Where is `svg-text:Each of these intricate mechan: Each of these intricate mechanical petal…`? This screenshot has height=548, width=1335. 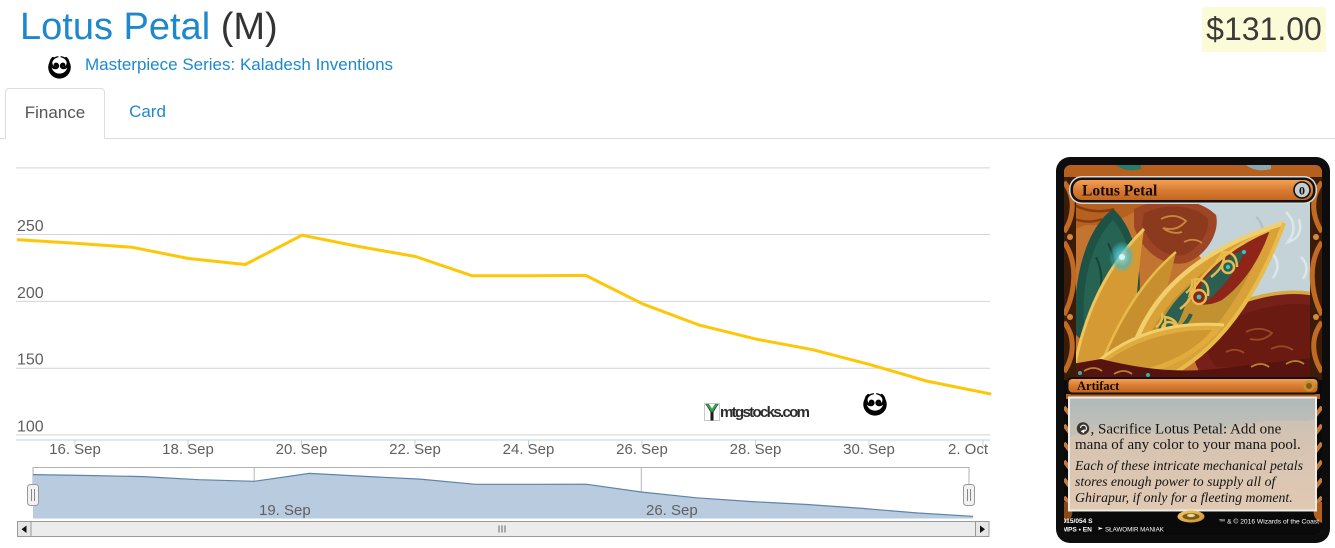
svg-text:Each of these intricate mechan: Each of these intricate mechanical petal… is located at coordinates (1188, 465).